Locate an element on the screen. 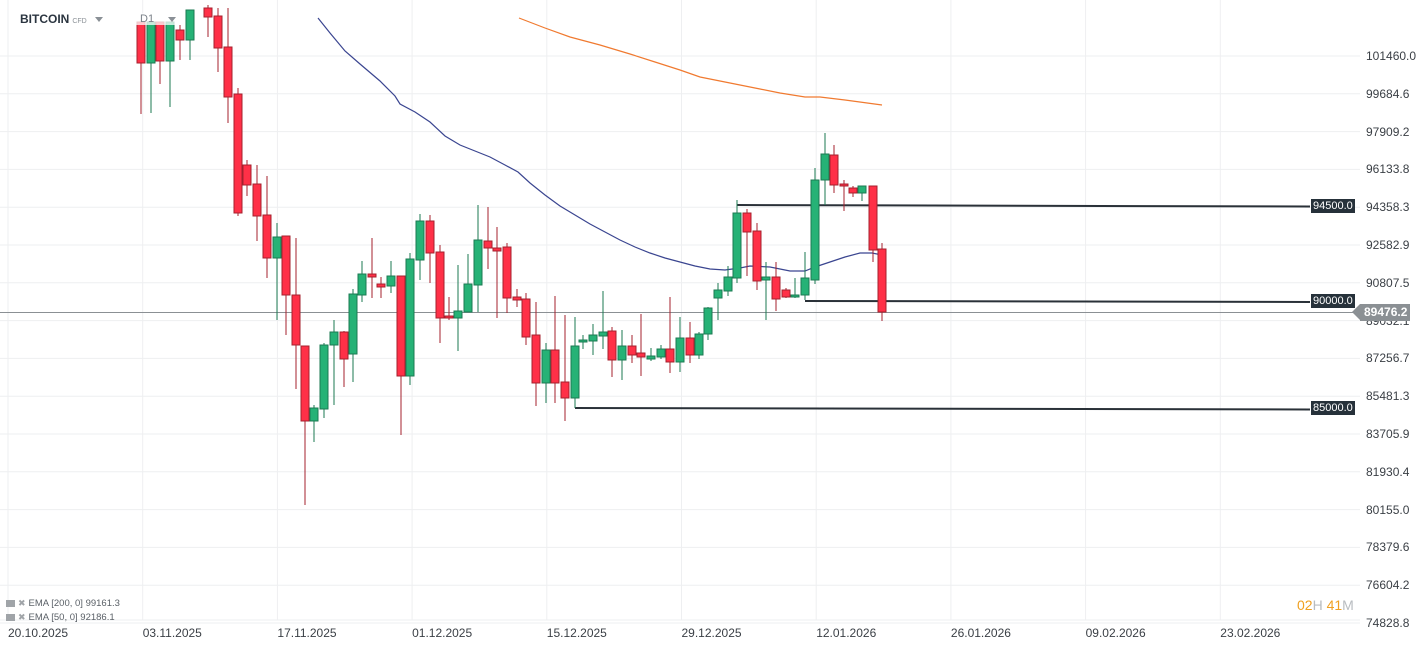 The image size is (1426, 650). time-axis-label: 09.02.2026 is located at coordinates (1115, 633).